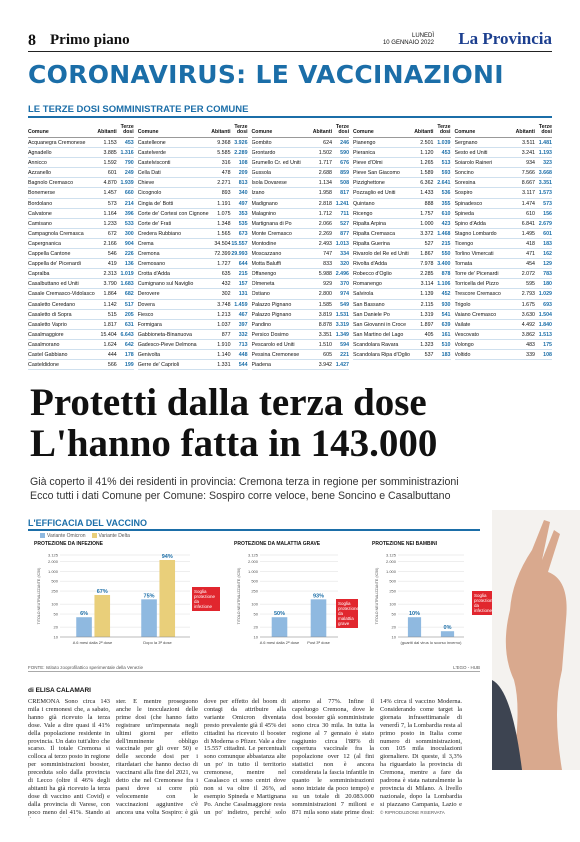  What do you see at coordinates (300, 234) in the screenshot?
I see `table-row: Monte Cremasco 2.269 877` at bounding box center [300, 234].